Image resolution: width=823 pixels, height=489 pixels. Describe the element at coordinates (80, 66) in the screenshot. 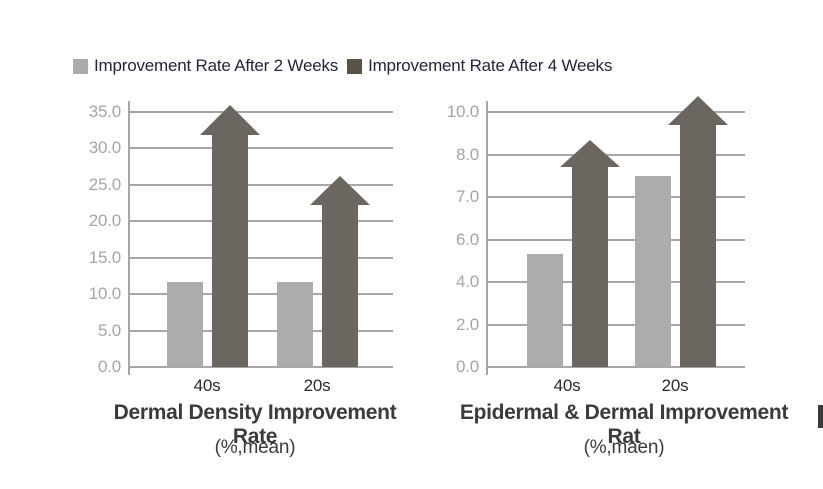

I see `legend-swatch-2-weeks-icon` at that location.